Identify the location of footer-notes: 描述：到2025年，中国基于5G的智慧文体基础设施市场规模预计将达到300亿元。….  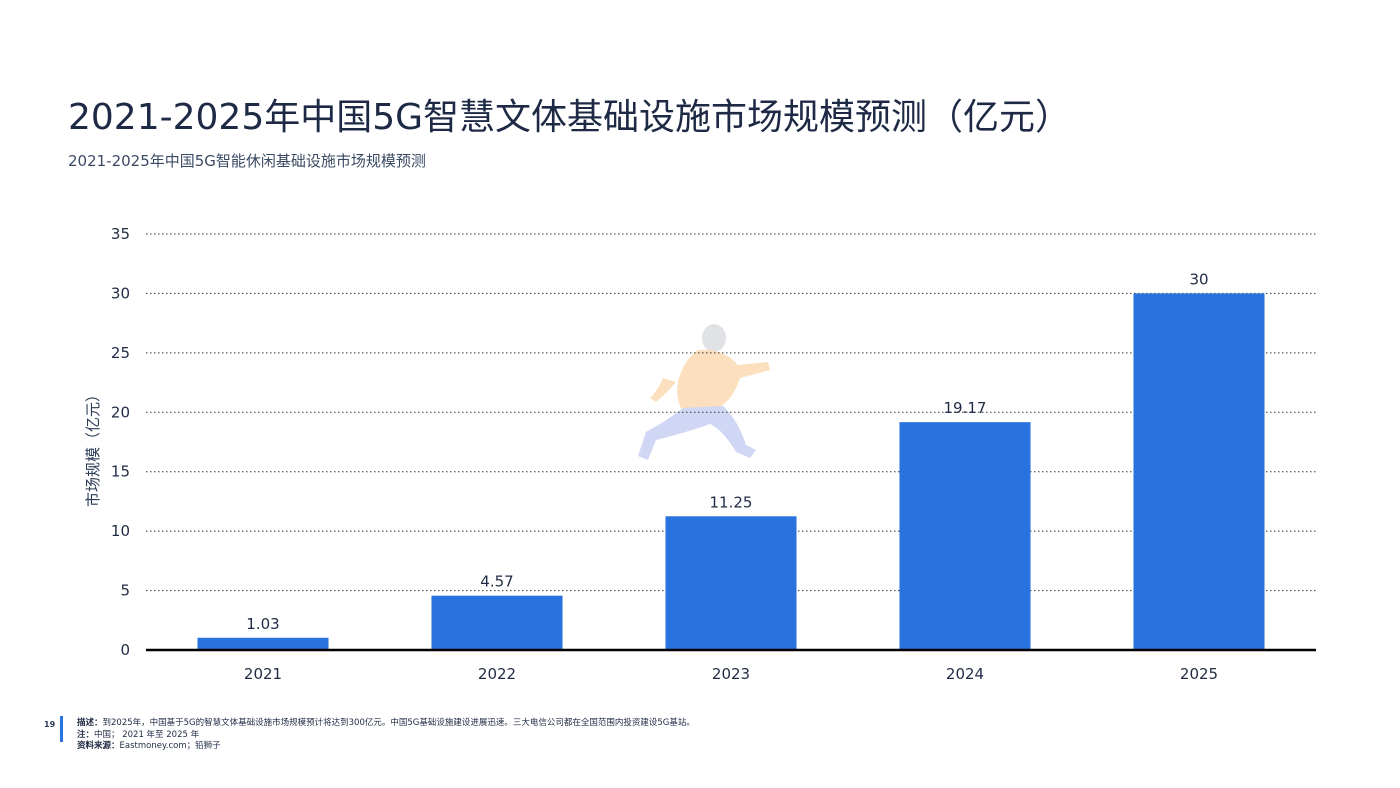
(386, 735).